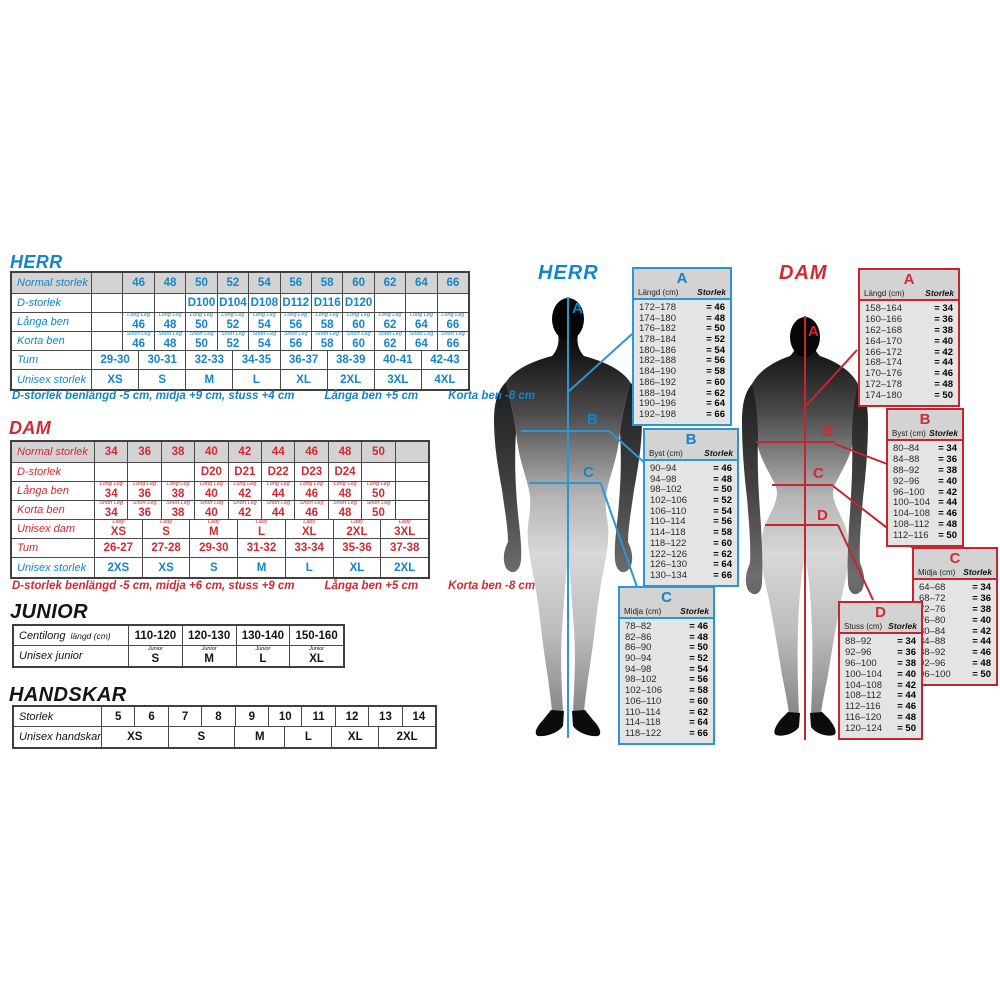 The height and width of the screenshot is (1000, 1000). I want to click on measure-range: 102–106, so click(643, 691).